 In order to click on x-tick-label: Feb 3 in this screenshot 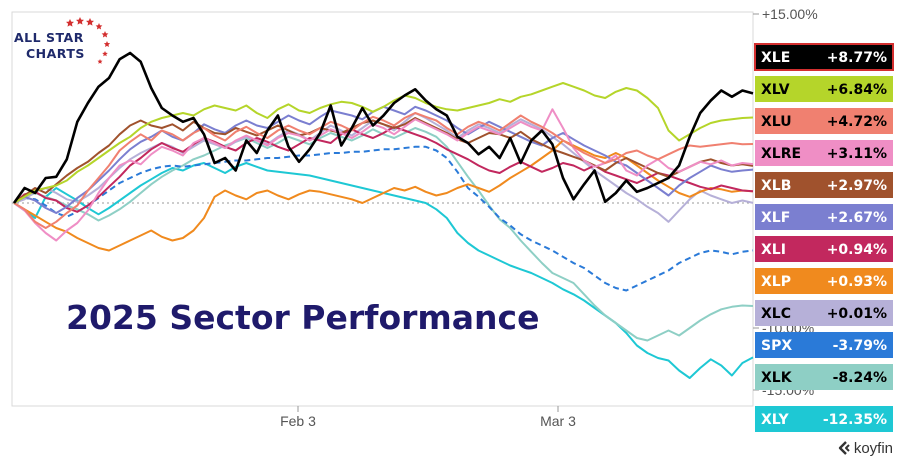, I will do `click(298, 421)`.